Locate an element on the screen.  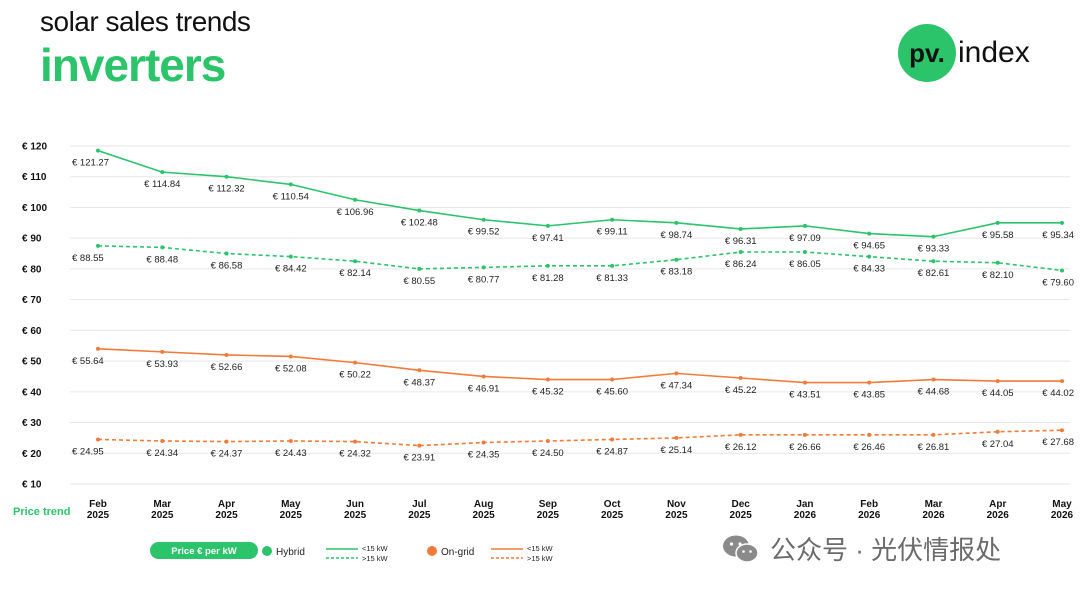
y-tick-label: € 120 is located at coordinates (34, 147).